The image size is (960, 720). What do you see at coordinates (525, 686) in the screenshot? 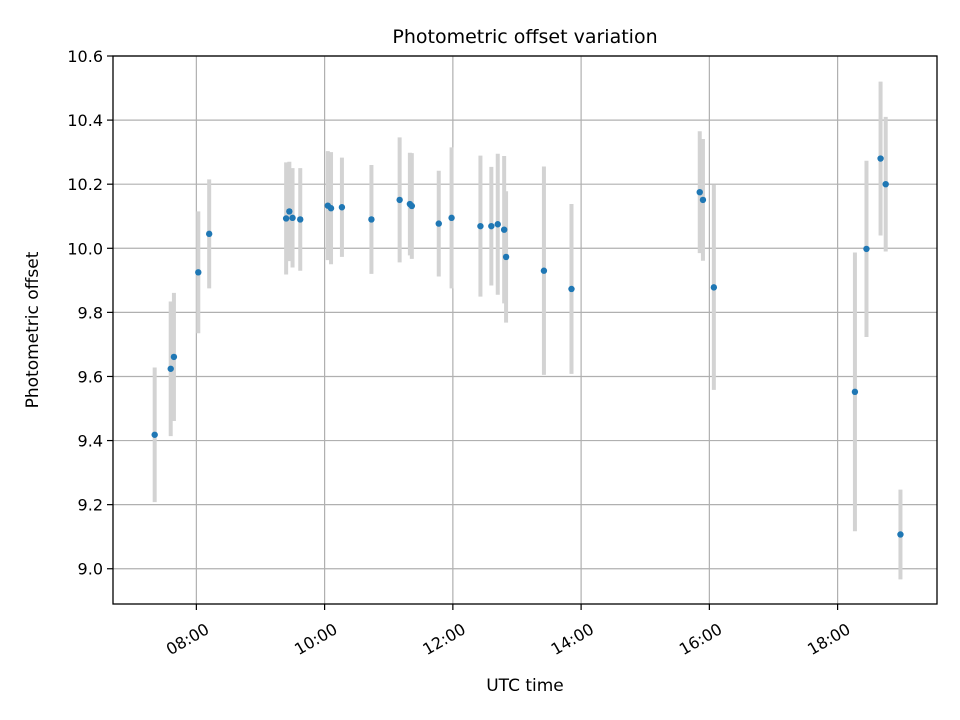
I see `x-axis-label: UTC time` at bounding box center [525, 686].